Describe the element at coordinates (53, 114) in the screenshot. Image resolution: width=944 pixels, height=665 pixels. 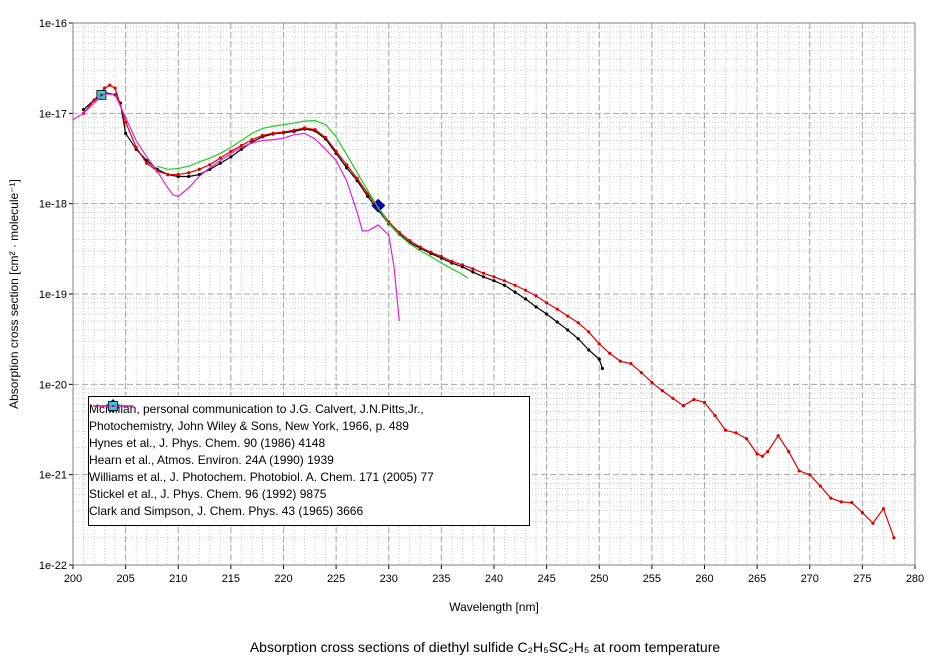
I see `y-tick-label: 1e-17` at that location.